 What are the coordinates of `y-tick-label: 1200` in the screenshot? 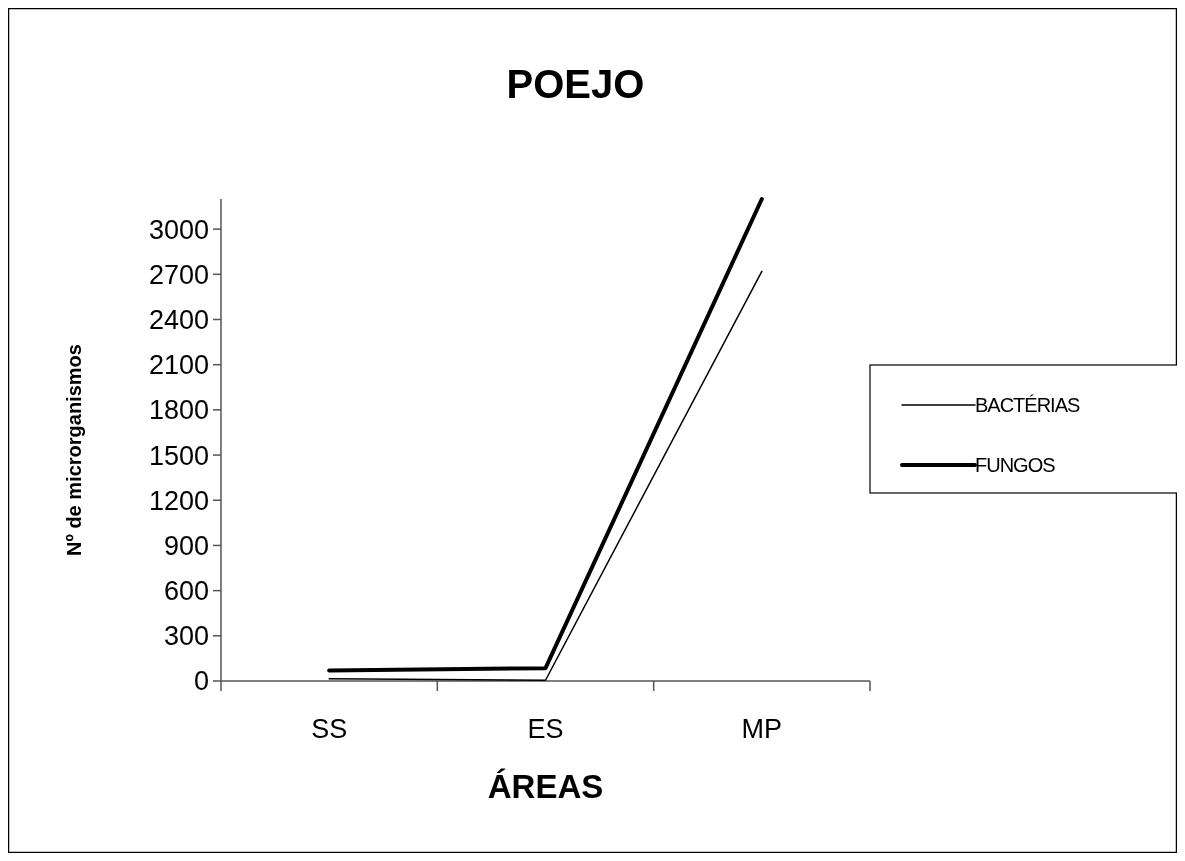 It's located at (178, 500).